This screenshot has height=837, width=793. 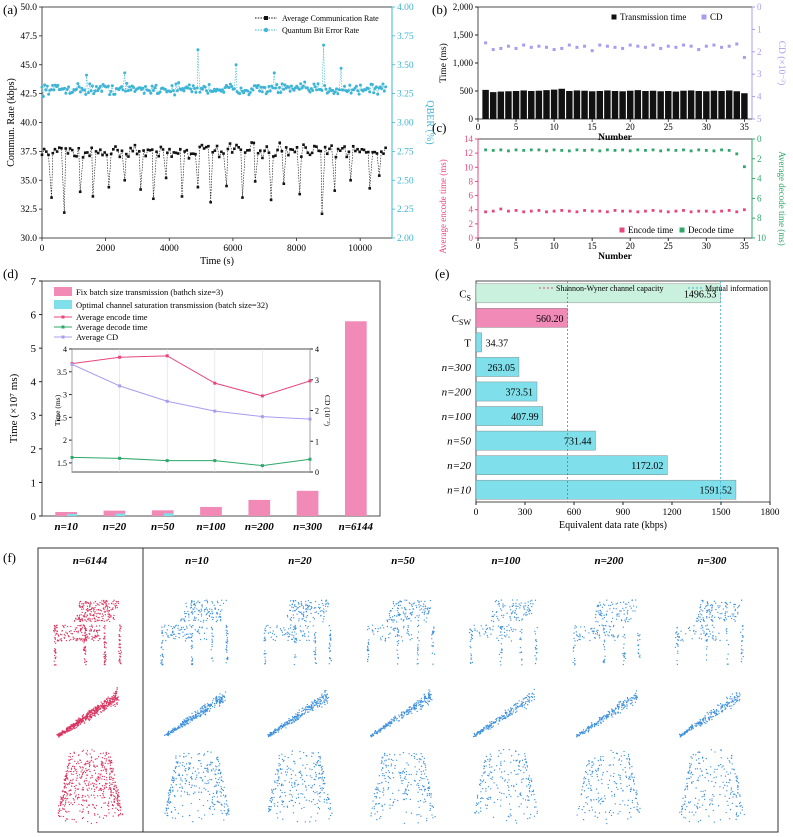 What do you see at coordinates (65, 440) in the screenshot?
I see `inset-y-tick-label: 2` at bounding box center [65, 440].